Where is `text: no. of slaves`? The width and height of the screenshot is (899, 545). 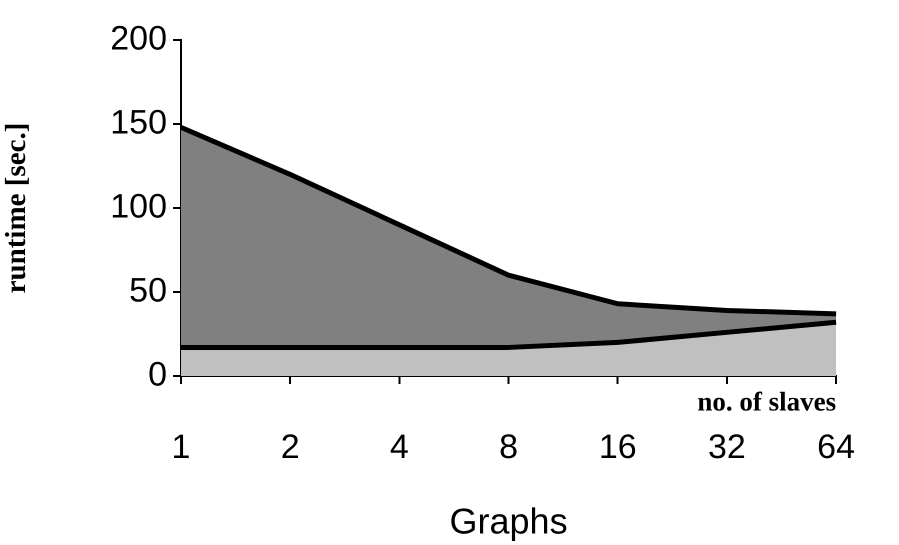 text: no. of slaves is located at coordinates (766, 401).